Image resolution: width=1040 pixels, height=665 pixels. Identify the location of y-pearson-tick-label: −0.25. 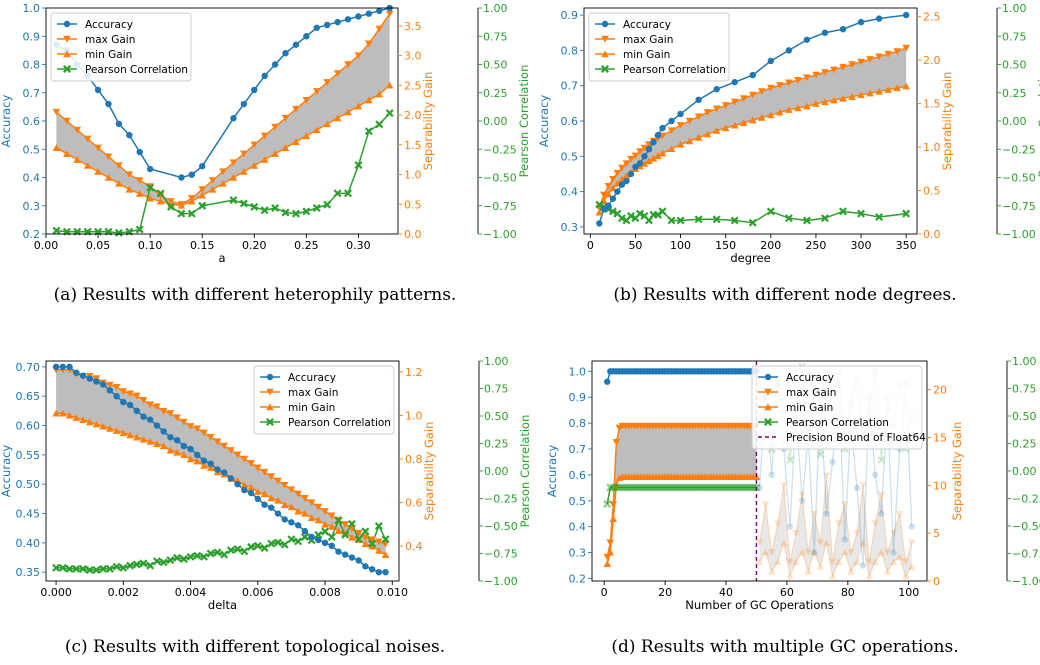
(500, 149).